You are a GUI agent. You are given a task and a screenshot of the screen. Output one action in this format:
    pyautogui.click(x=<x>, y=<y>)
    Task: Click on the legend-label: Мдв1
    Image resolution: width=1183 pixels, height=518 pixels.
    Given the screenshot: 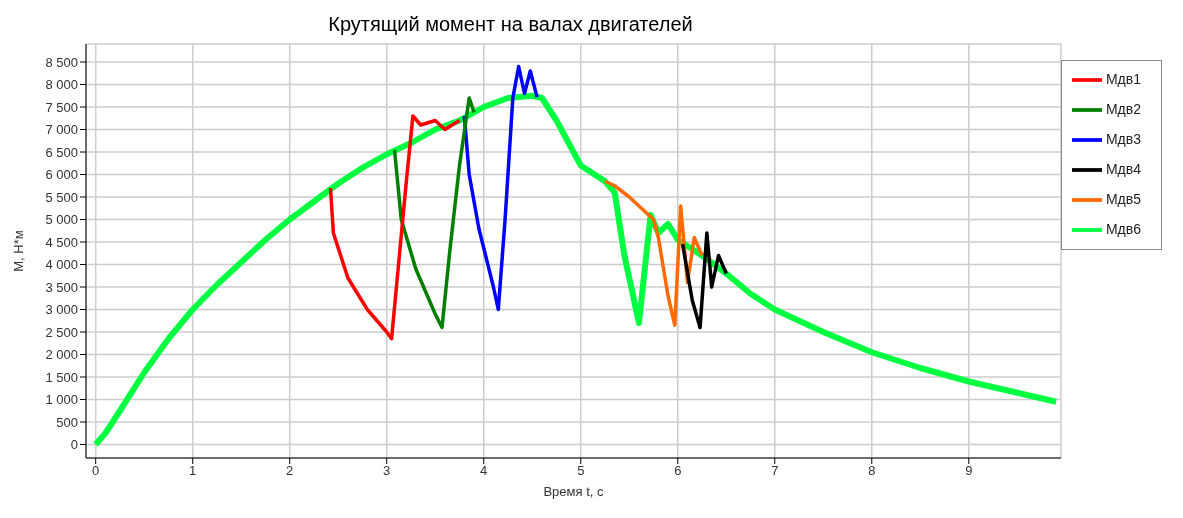 What is the action you would take?
    pyautogui.click(x=1123, y=79)
    